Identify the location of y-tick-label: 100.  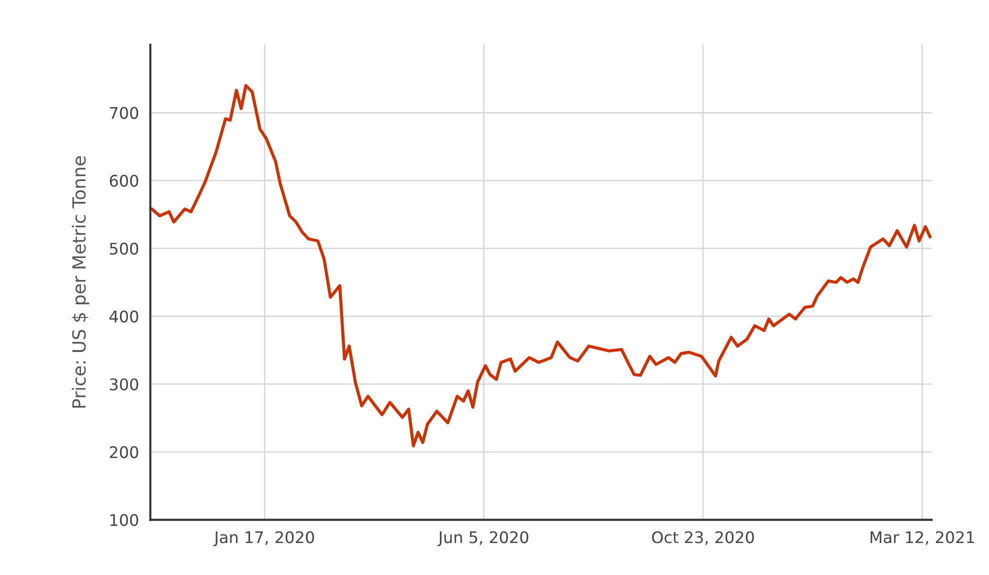
(124, 520).